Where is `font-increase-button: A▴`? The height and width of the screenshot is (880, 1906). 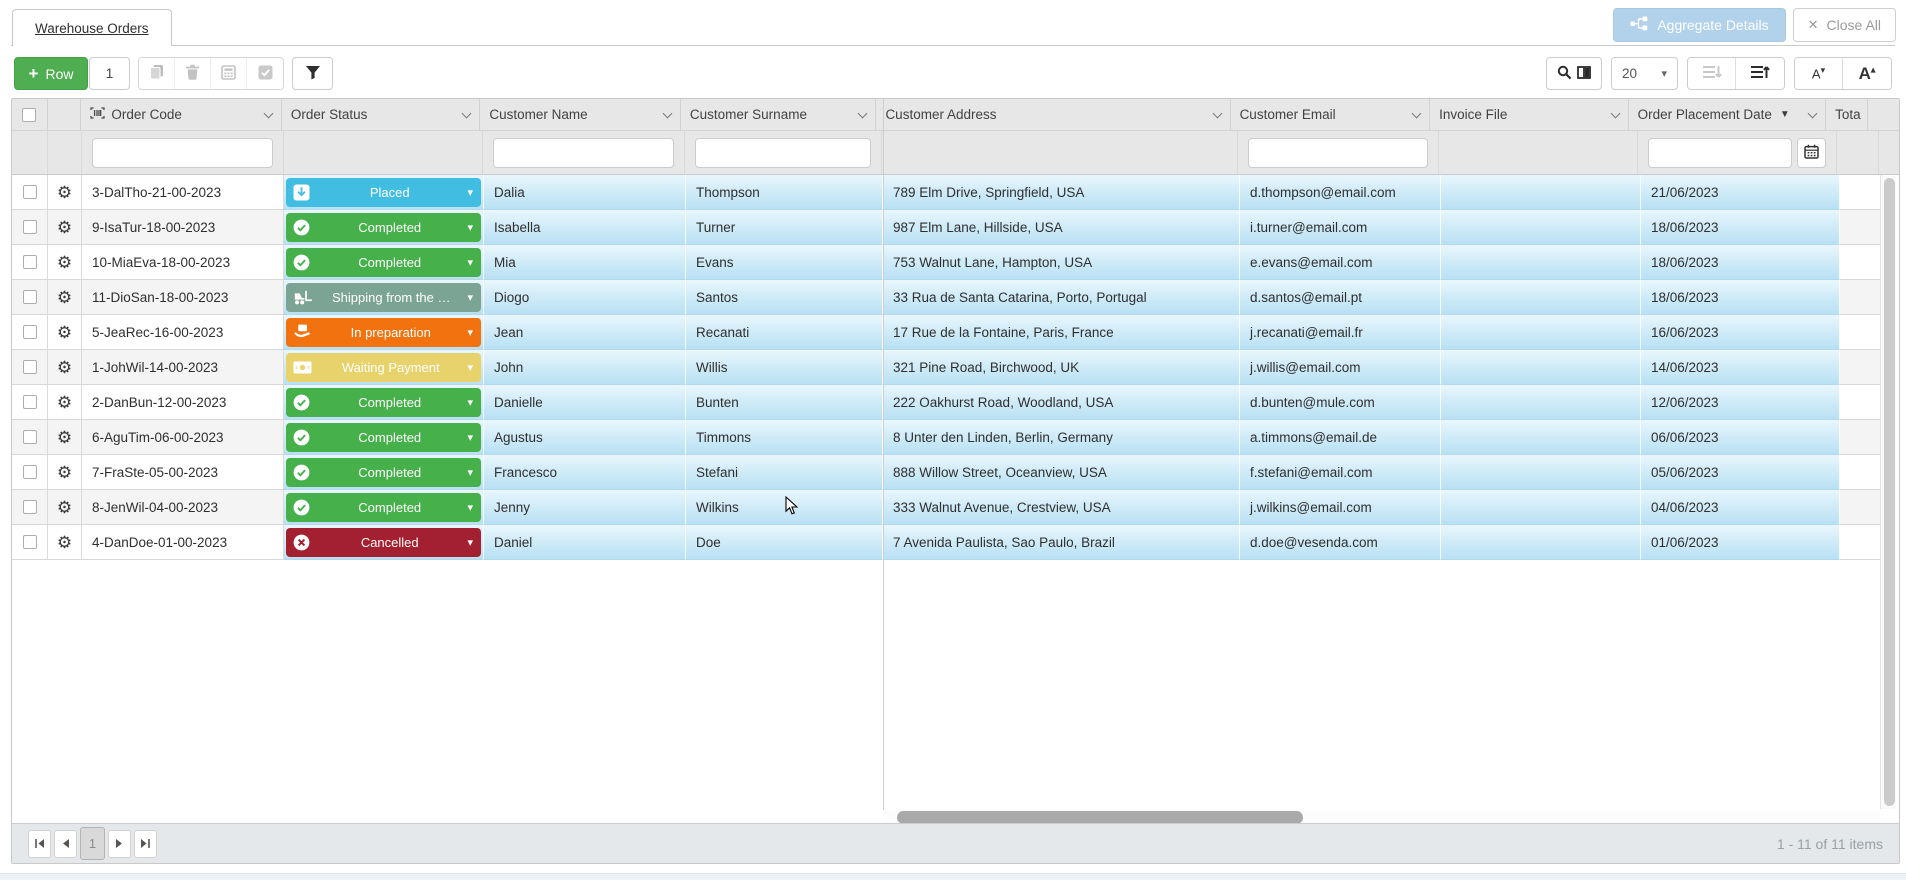
font-increase-button: A▴ is located at coordinates (1867, 73).